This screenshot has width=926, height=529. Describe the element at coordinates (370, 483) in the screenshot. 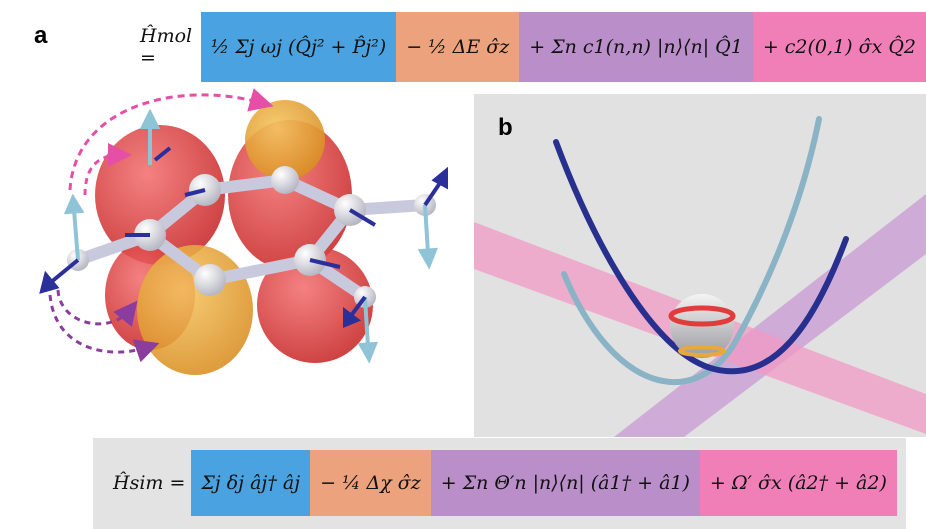

I see `eq-sim-term-qubit: − ¼ Δχ σ̂z` at that location.